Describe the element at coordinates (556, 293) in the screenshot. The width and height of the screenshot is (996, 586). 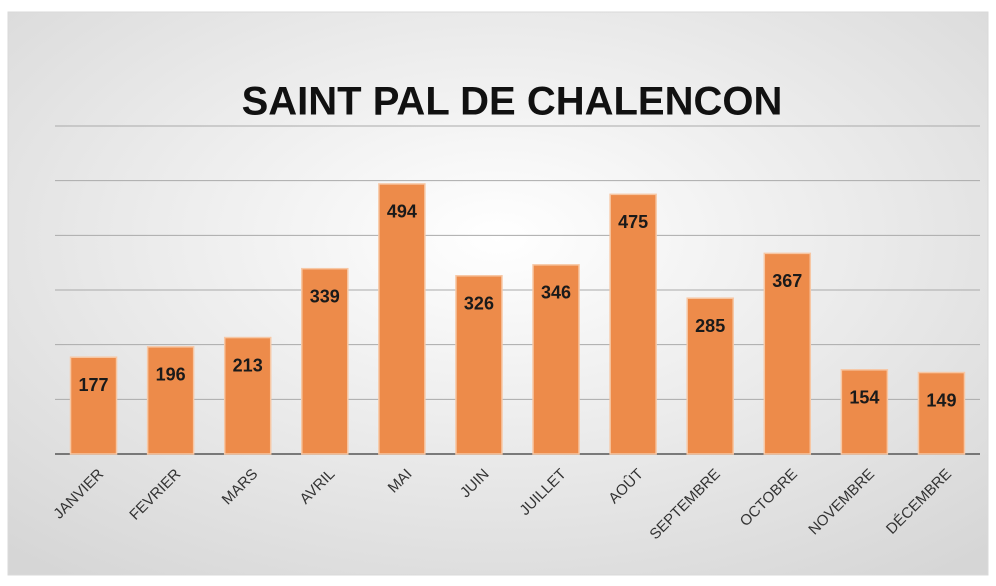
I see `data-label: 346` at that location.